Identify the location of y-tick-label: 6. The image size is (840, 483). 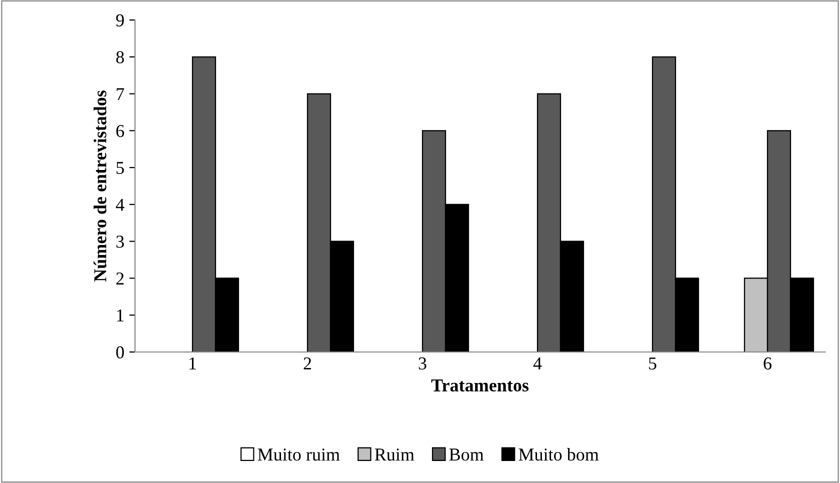
(120, 131).